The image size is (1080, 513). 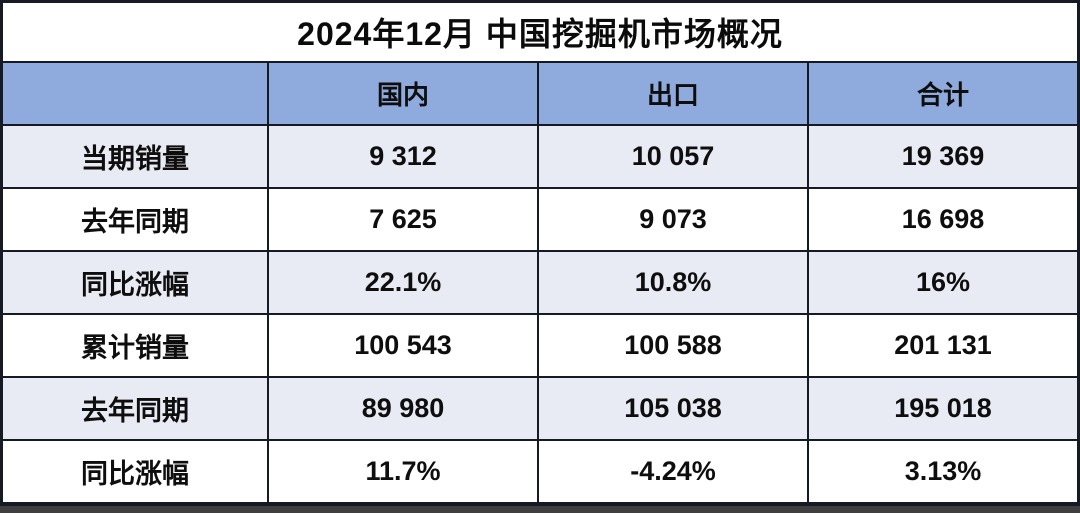 What do you see at coordinates (540, 32) in the screenshot?
I see `table-title: 2024年12月 中国挖掘机市场概况` at bounding box center [540, 32].